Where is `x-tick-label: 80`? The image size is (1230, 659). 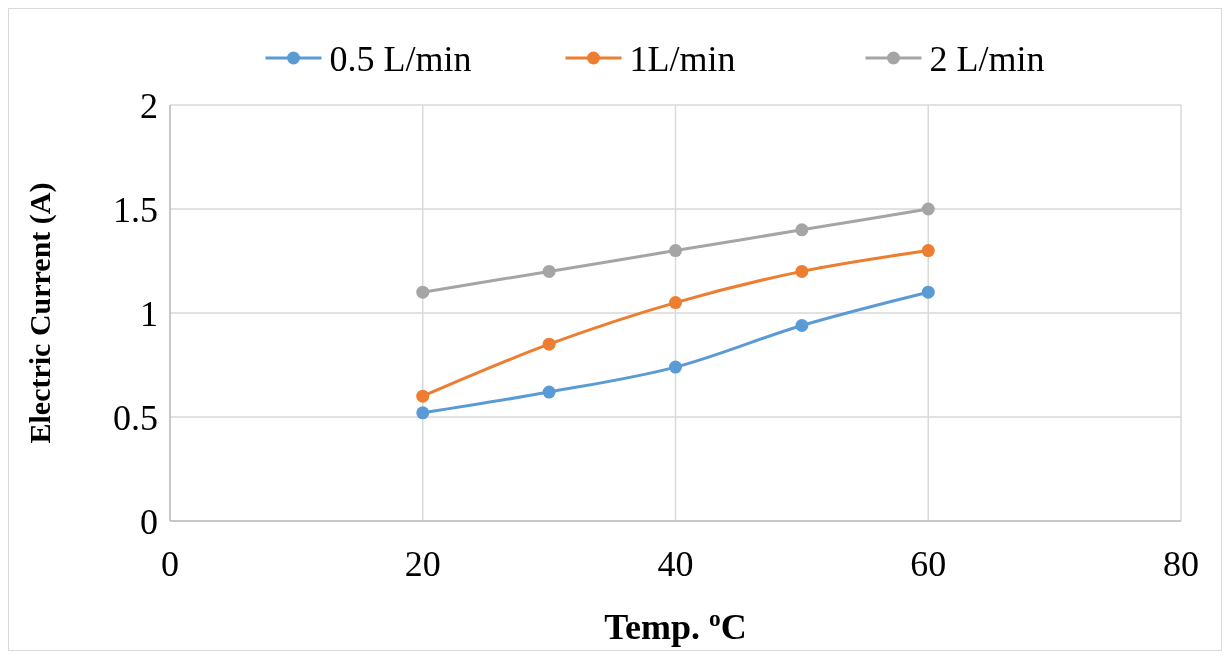 x-tick-label: 80 is located at coordinates (1181, 564).